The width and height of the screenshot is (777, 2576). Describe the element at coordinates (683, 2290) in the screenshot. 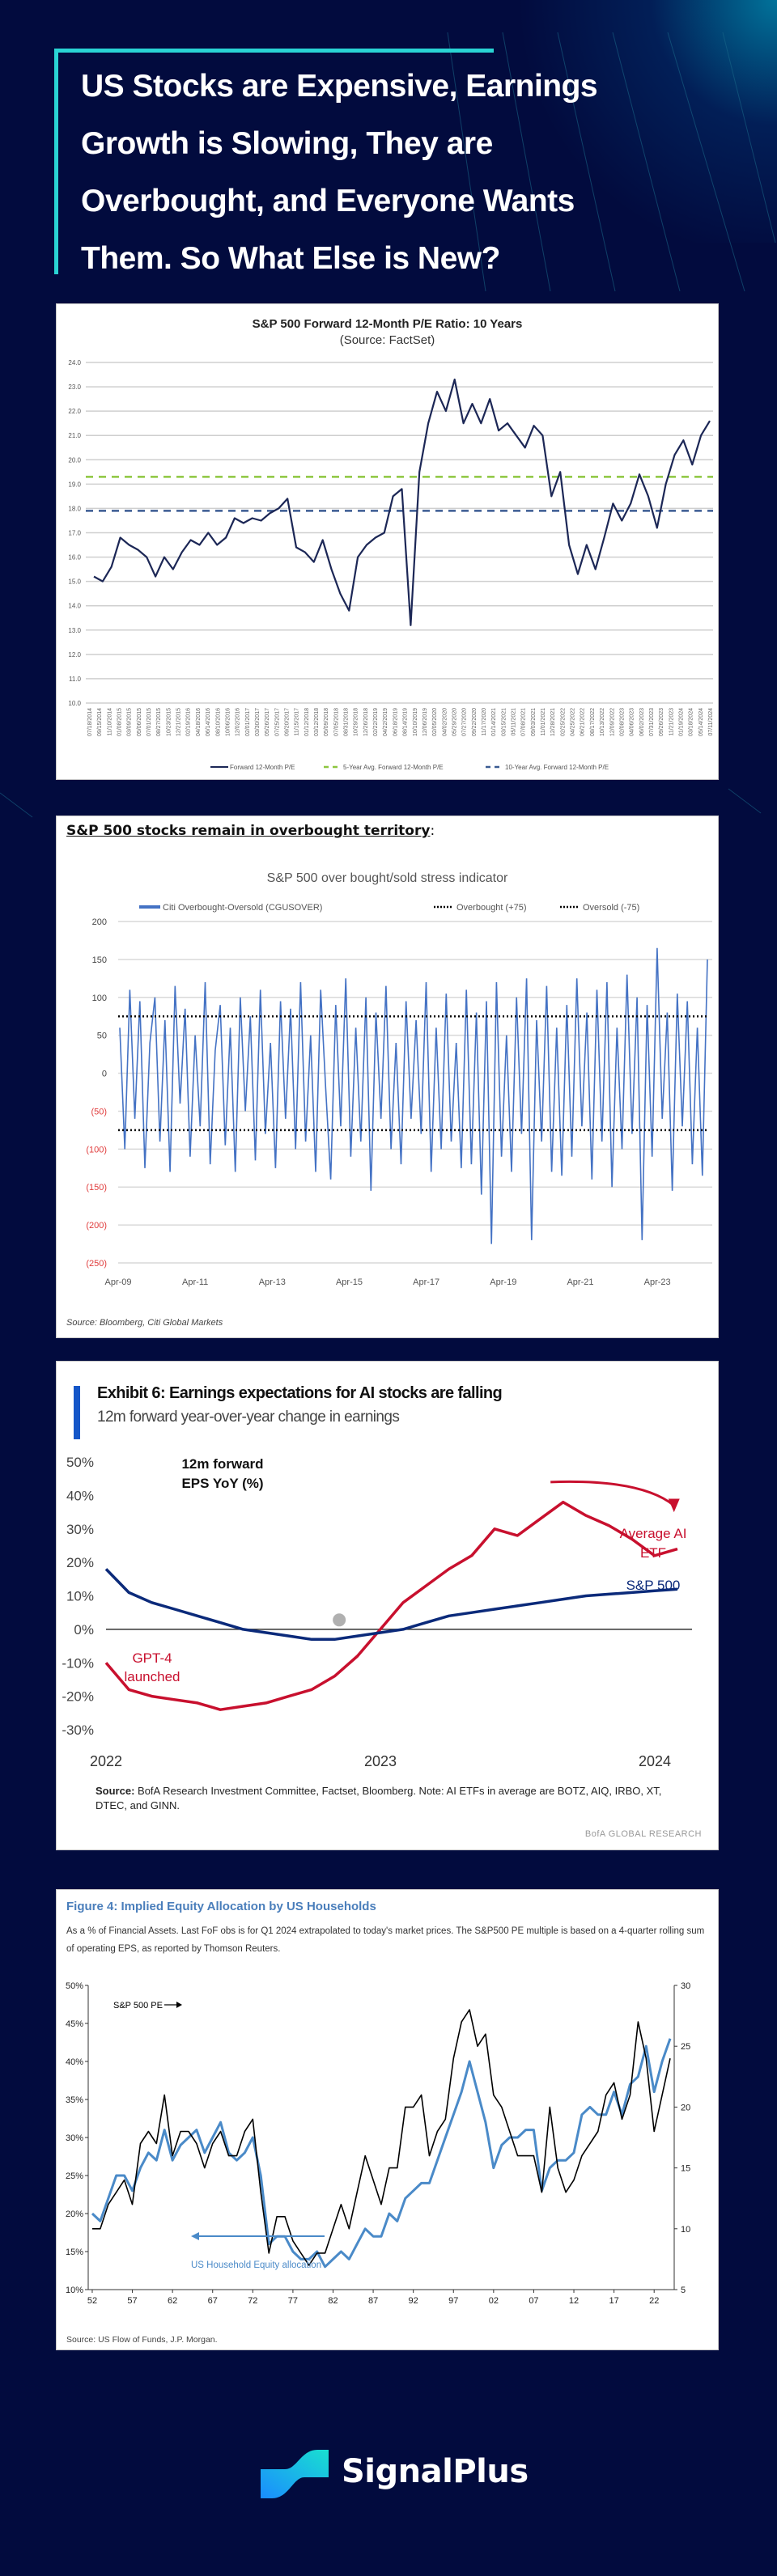

I see `y-tick-label-right: 5` at that location.